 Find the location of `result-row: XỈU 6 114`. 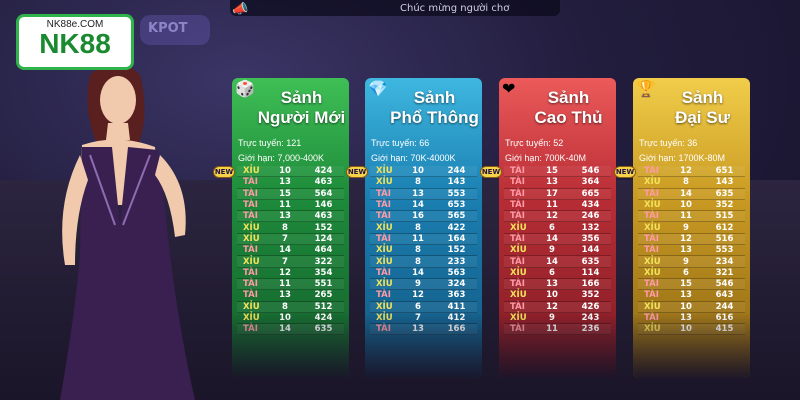

result-row: XỈU 6 114 is located at coordinates (557, 273).